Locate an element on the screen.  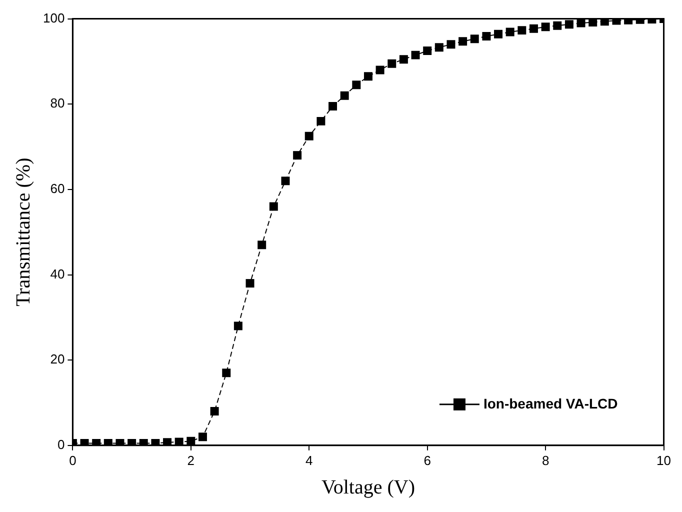
y-tick-label: 0 is located at coordinates (61, 444).